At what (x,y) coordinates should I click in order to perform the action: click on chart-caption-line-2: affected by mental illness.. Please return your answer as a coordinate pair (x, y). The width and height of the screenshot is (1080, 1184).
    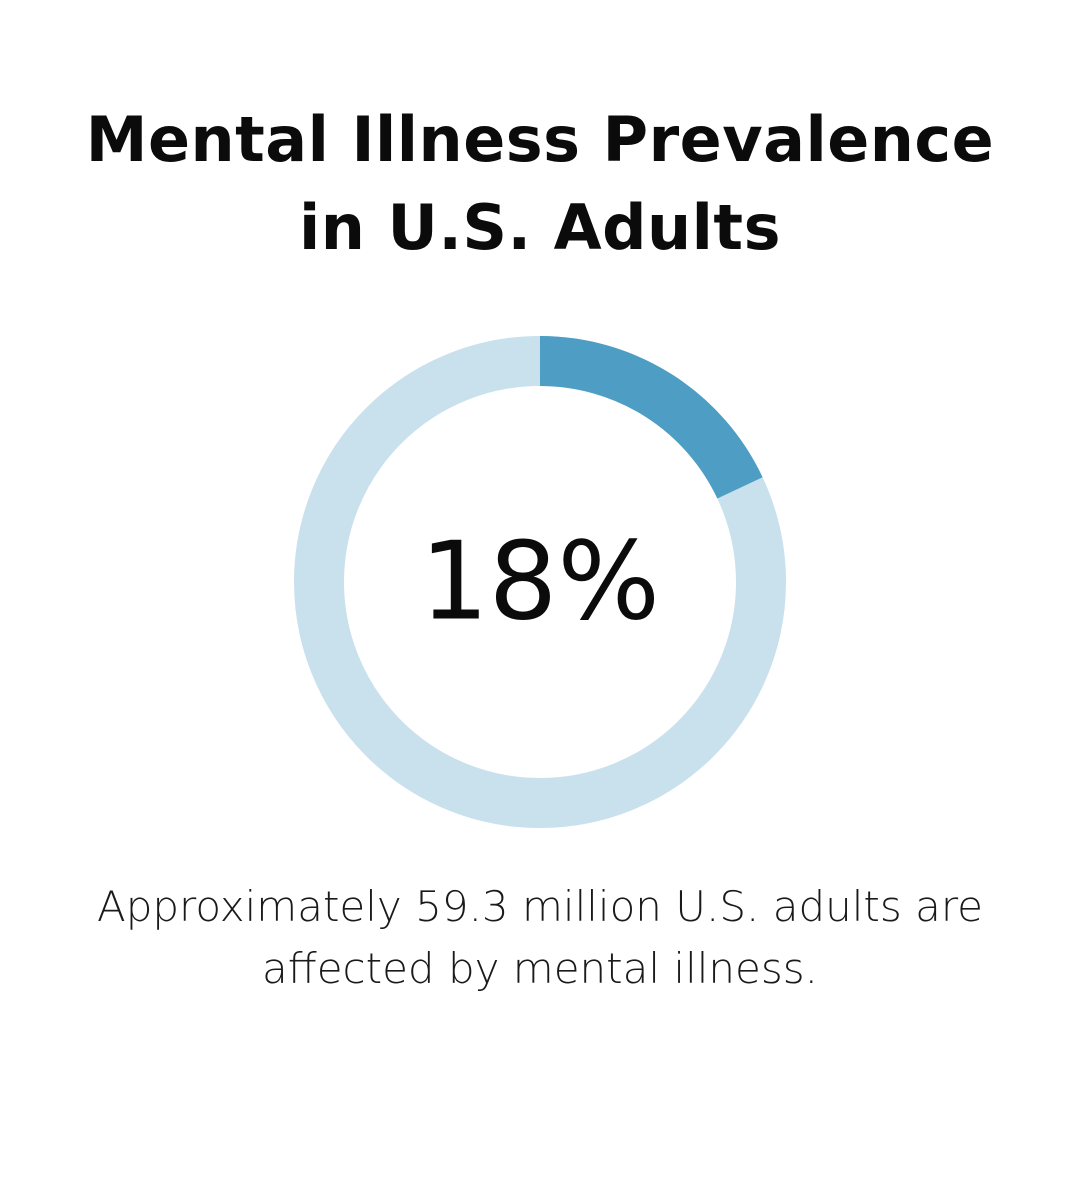
    Looking at the image, I should click on (540, 968).